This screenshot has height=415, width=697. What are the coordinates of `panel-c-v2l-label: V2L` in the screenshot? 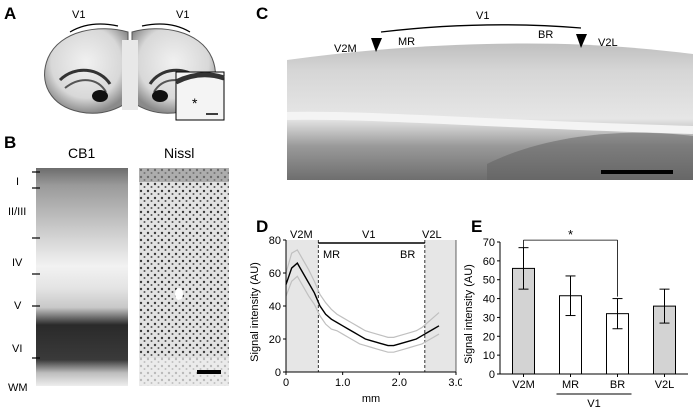 It's located at (608, 43).